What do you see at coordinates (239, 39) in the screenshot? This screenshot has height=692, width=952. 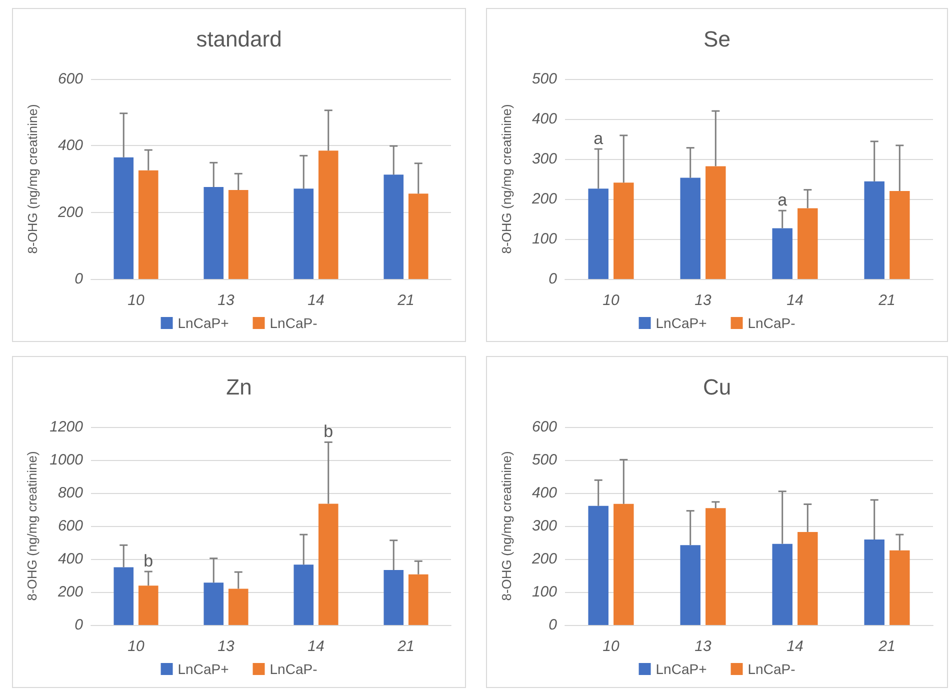 I see `chart-title: standard` at bounding box center [239, 39].